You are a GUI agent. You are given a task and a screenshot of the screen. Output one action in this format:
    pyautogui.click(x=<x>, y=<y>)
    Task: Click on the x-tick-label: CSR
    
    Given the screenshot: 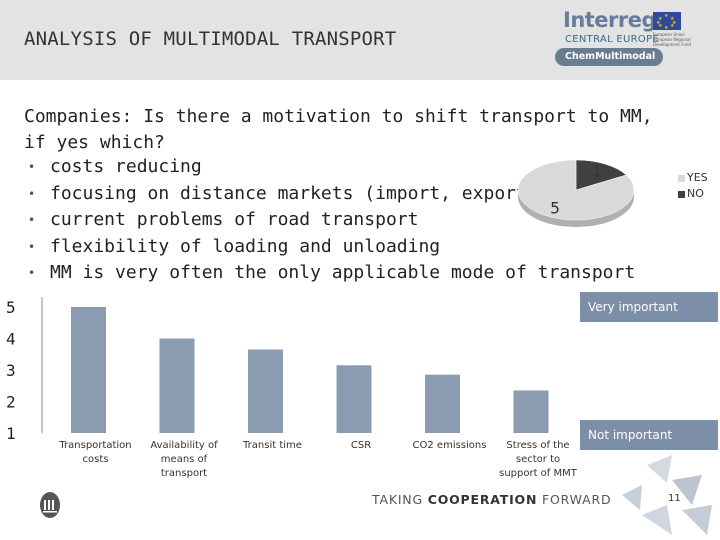 What is the action you would take?
    pyautogui.click(x=361, y=446)
    